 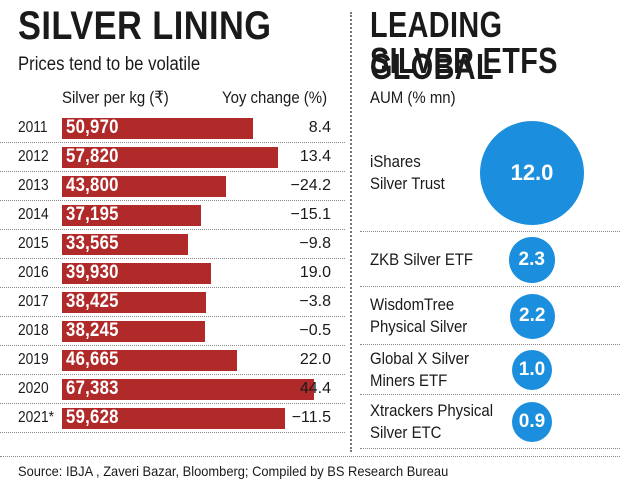 I want to click on yoy-value-label: 44.4, so click(x=315, y=388).